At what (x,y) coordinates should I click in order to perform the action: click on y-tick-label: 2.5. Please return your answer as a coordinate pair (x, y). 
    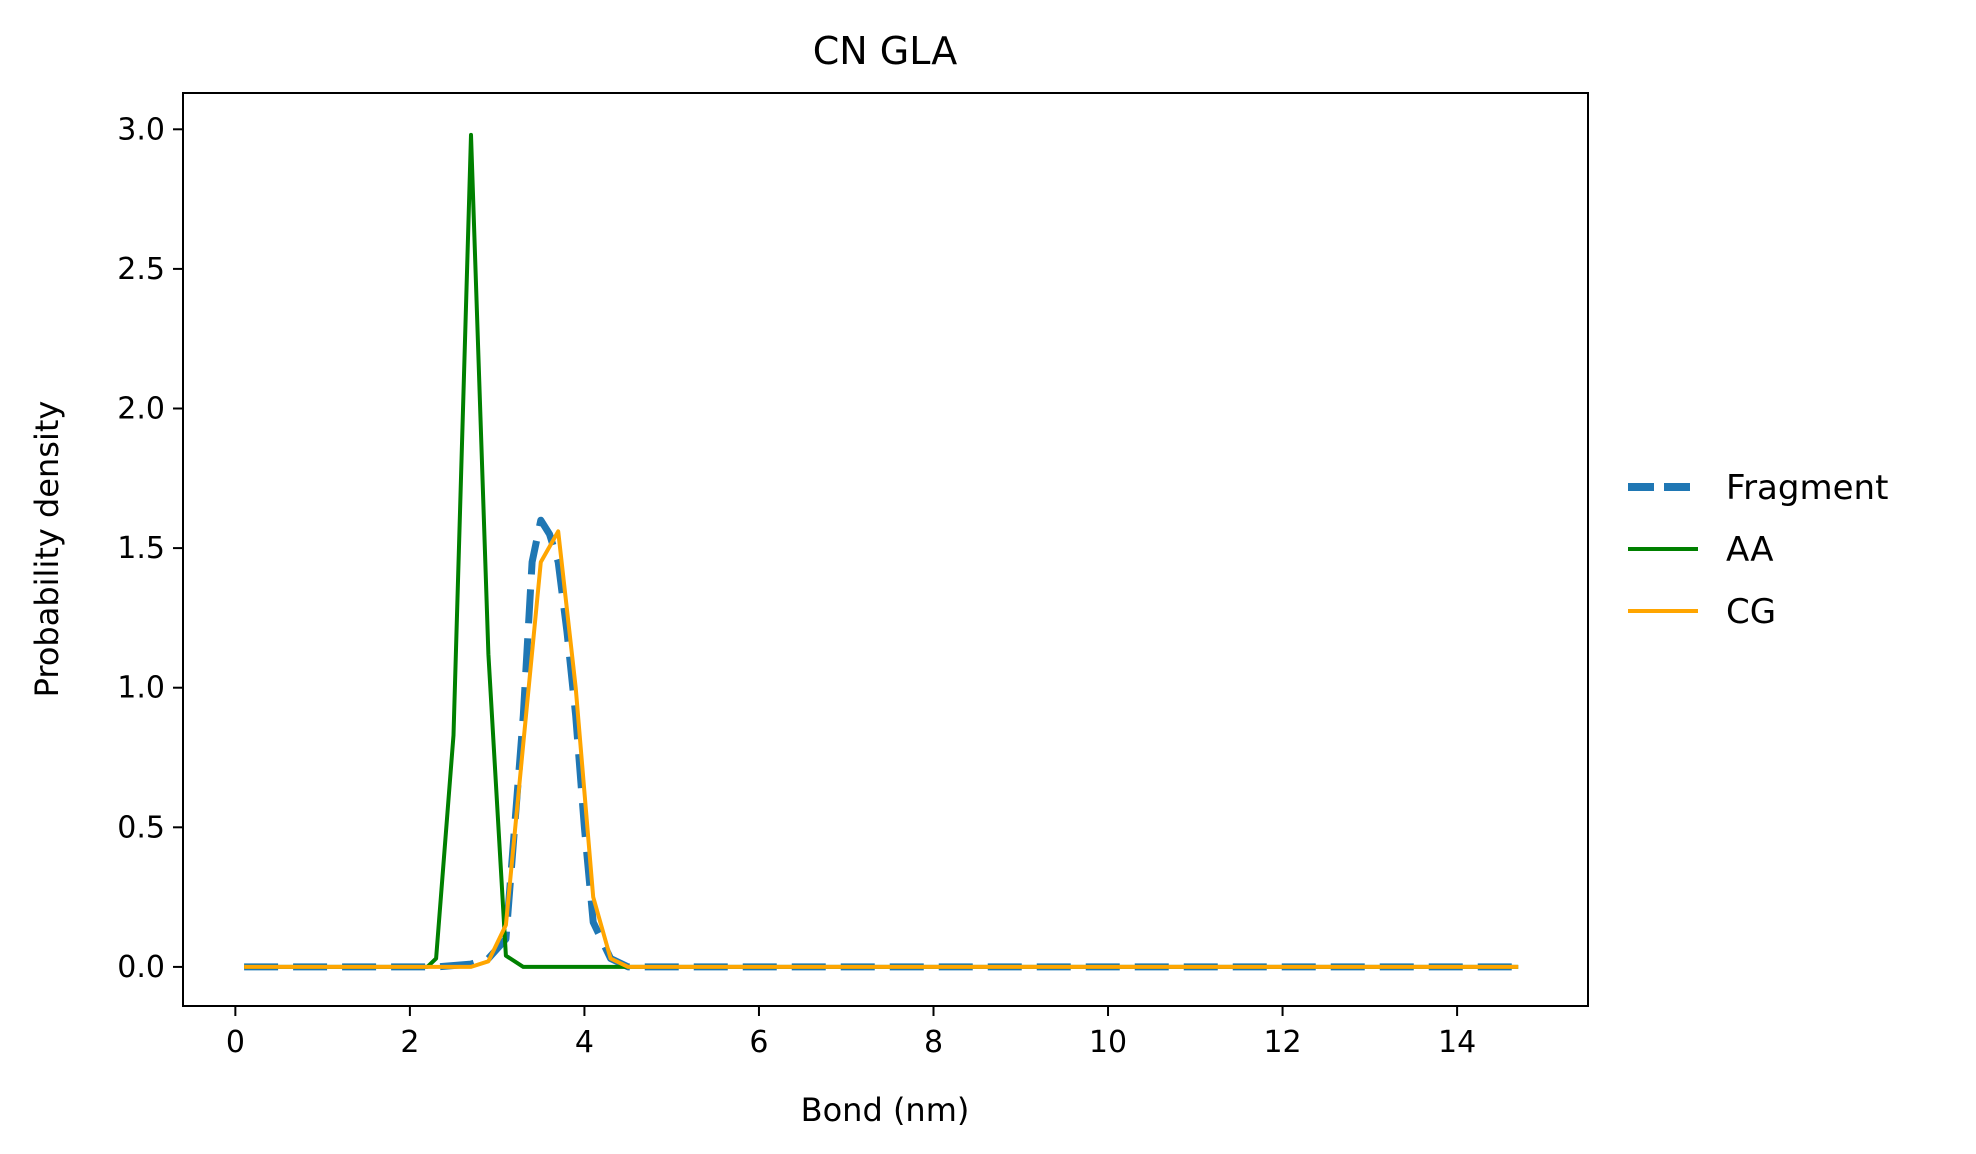
    Looking at the image, I should click on (141, 269).